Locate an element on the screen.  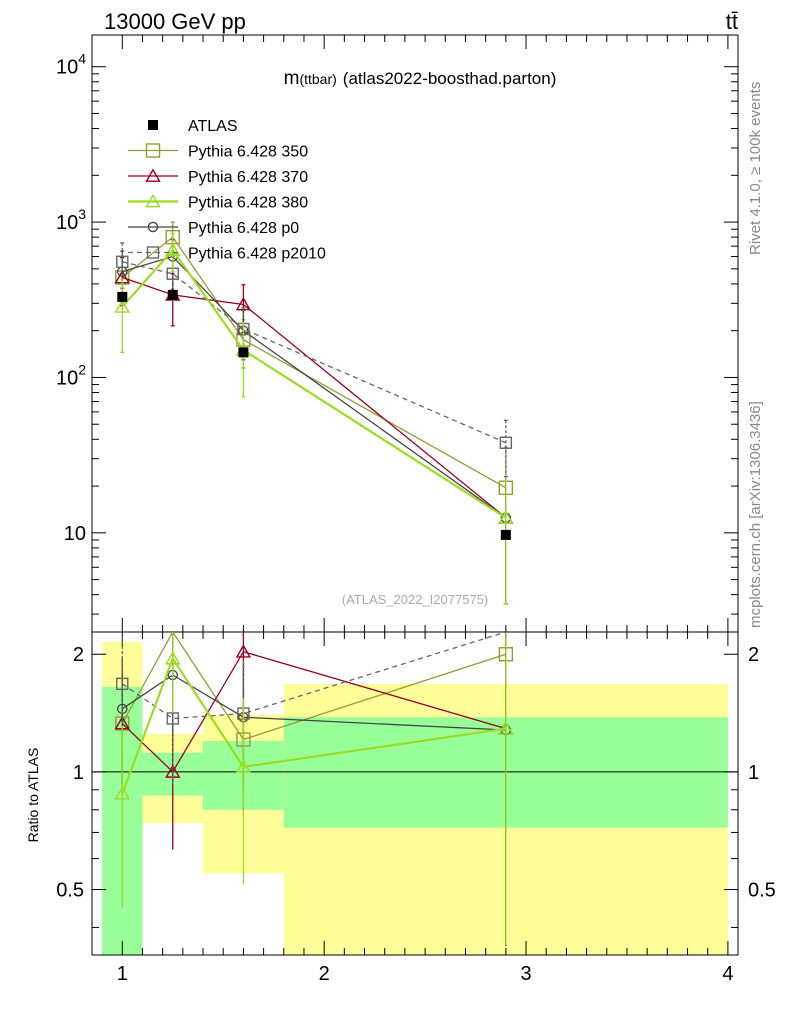
series-pythia-6-428-p2010 is located at coordinates (314, 360).